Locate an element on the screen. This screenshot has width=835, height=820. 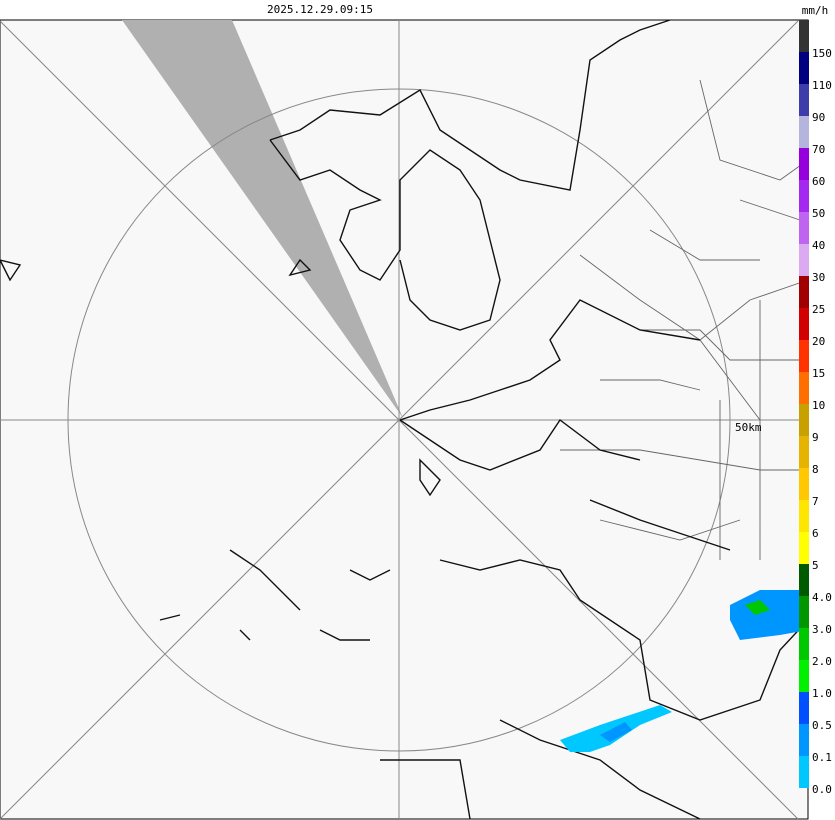
legend-label: 3.0 is located at coordinates (822, 629).